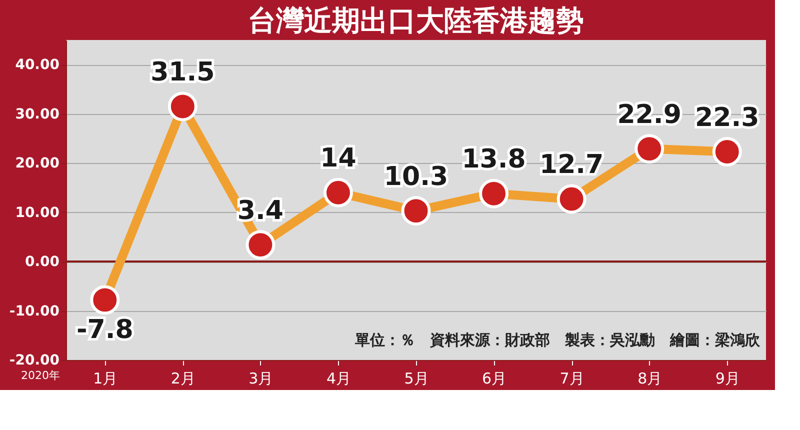 Image resolution: width=800 pixels, height=430 pixels. What do you see at coordinates (557, 340) in the screenshot?
I see `annotation: 單位：％ 資料來源：財政部 製表：吳泓勳 繪圖：梁鴻欣` at bounding box center [557, 340].